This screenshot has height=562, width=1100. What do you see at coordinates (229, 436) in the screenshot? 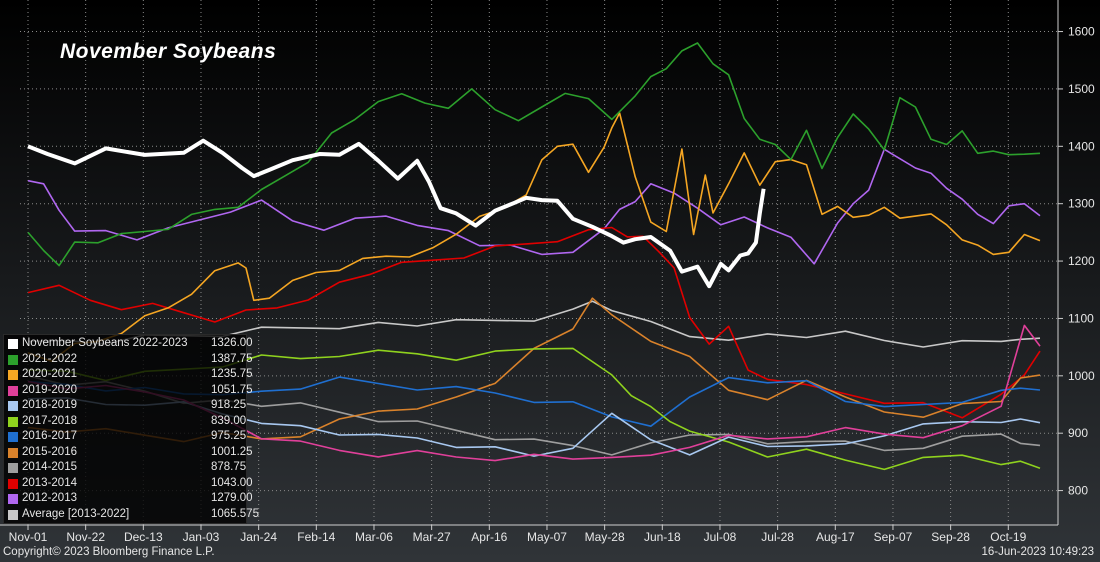
I see `legend-value: 975.25` at bounding box center [229, 436].